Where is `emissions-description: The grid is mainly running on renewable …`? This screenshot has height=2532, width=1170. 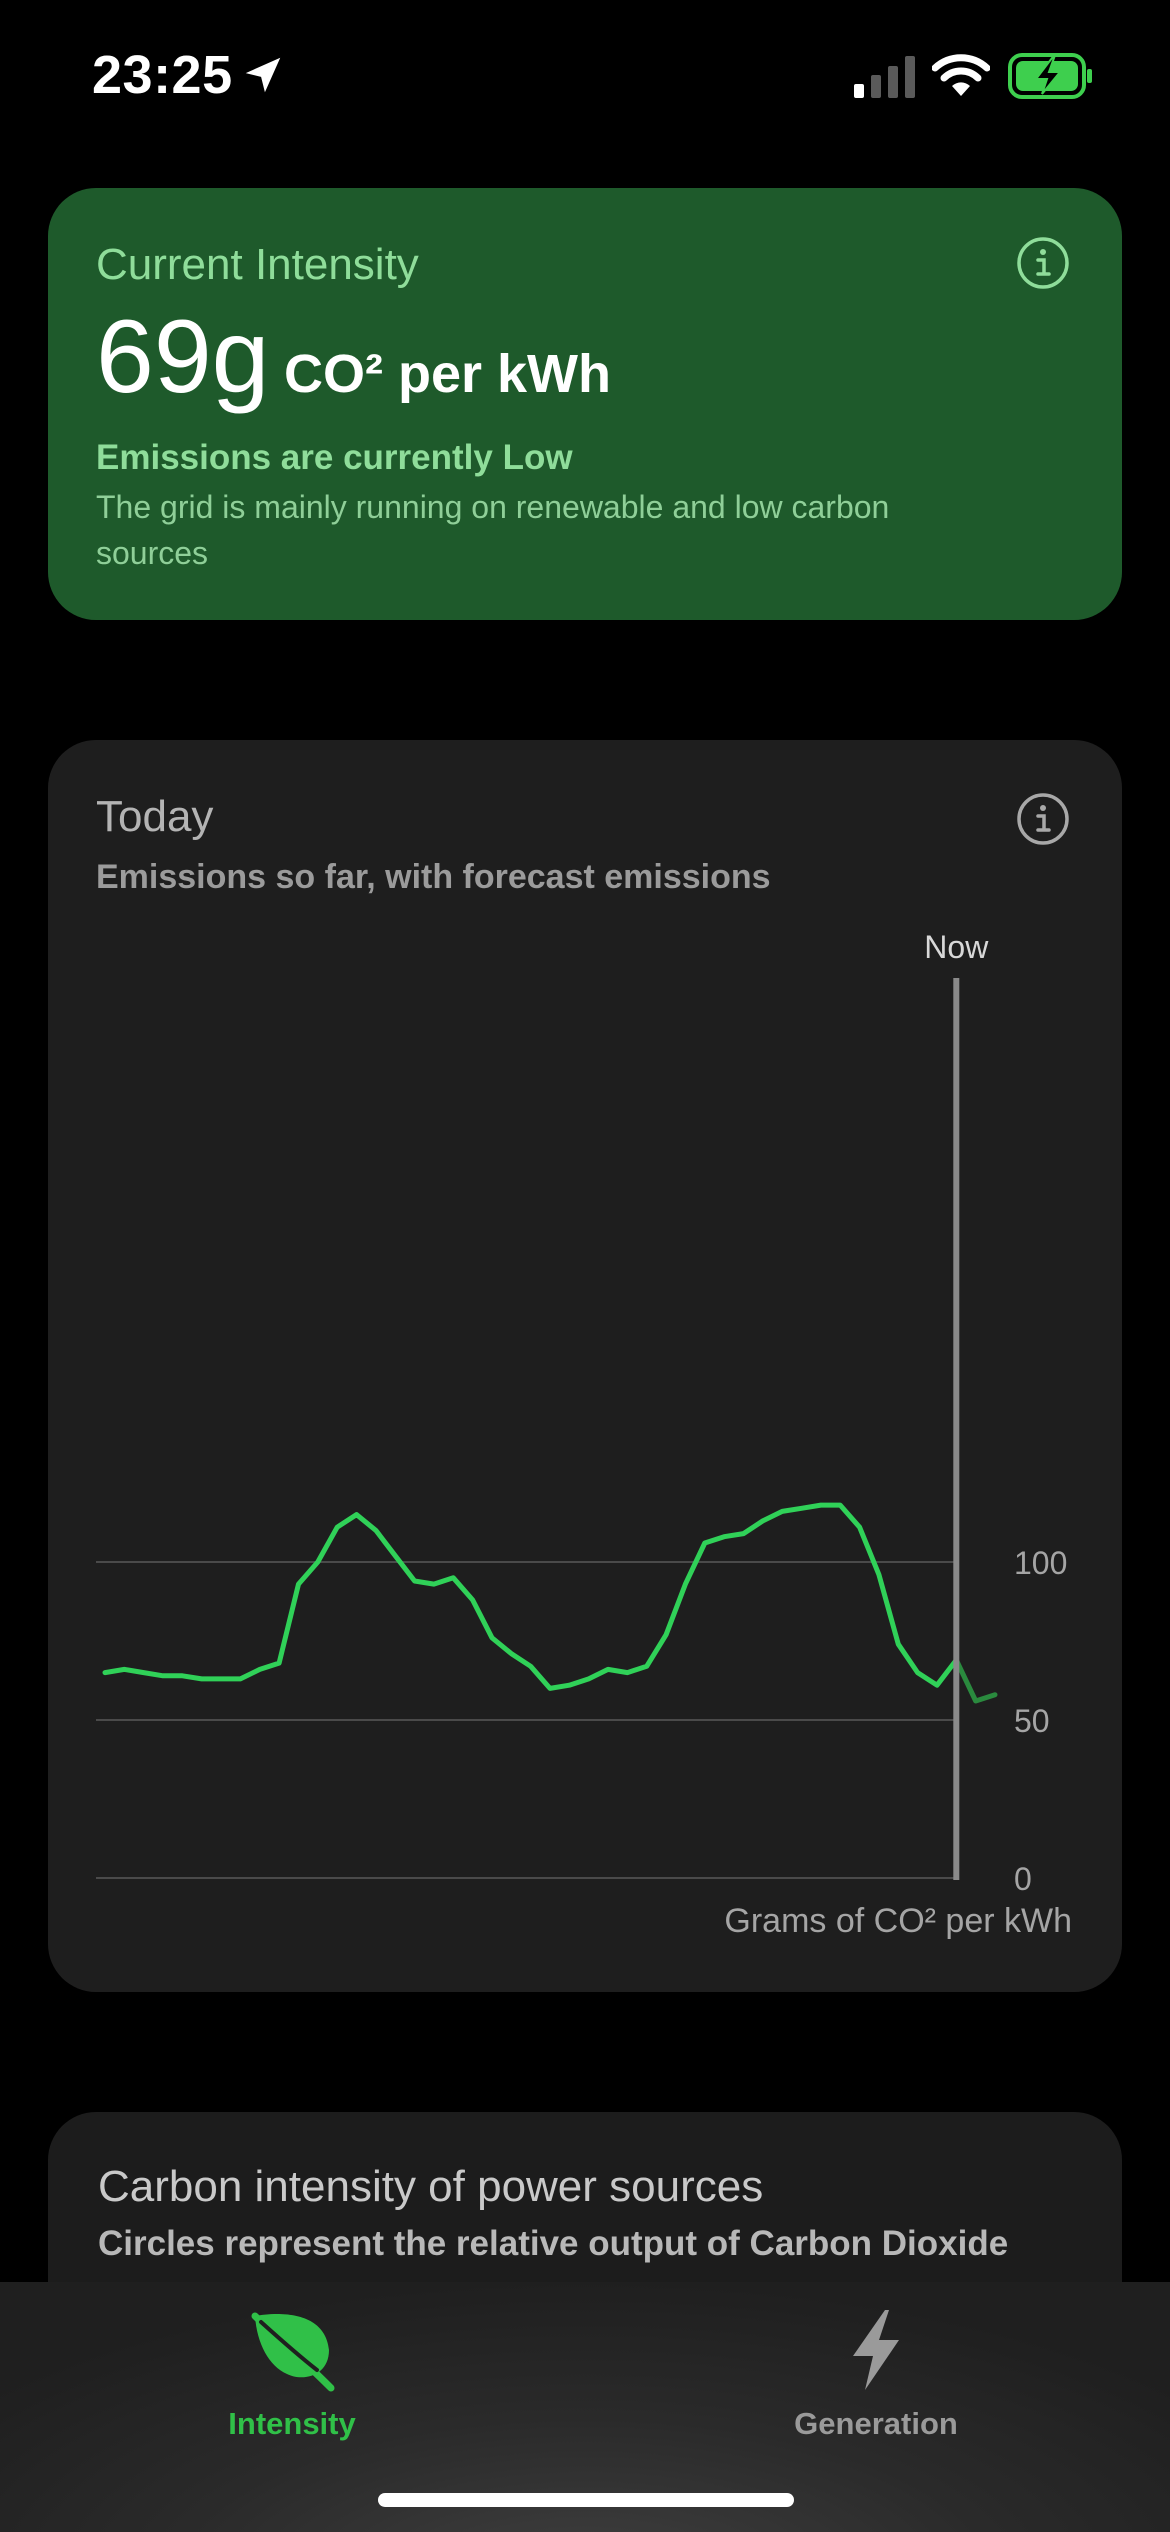 emissions-description: The grid is mainly running on renewable … is located at coordinates (493, 530).